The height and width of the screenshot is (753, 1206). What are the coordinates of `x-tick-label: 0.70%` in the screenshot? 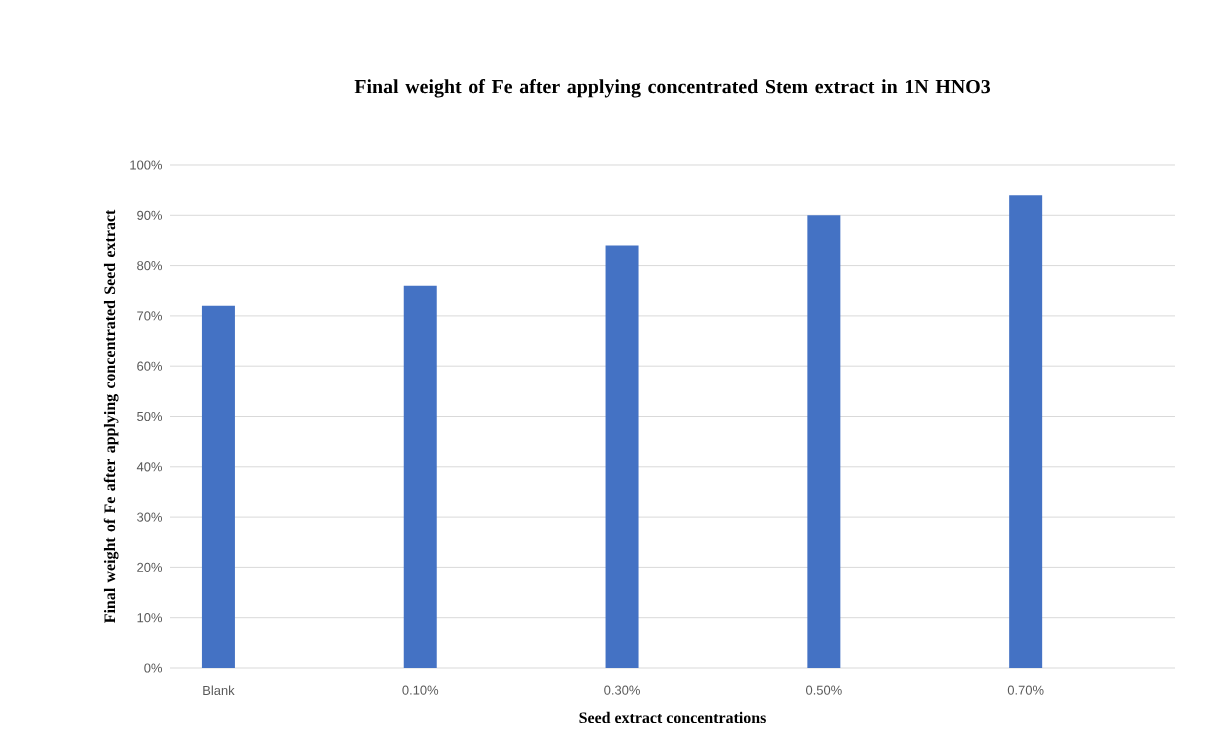 It's located at (1025, 690).